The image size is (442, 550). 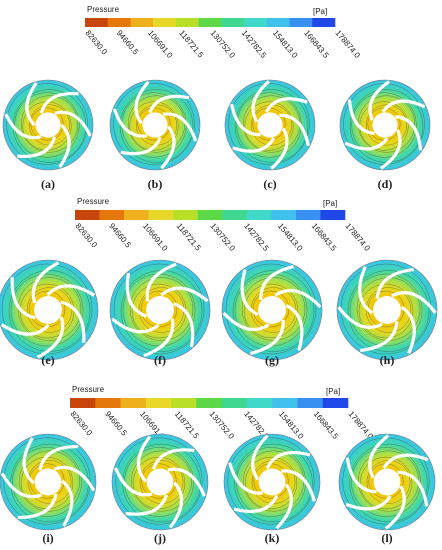 What do you see at coordinates (48, 184) in the screenshot?
I see `panel-label: (a)` at bounding box center [48, 184].